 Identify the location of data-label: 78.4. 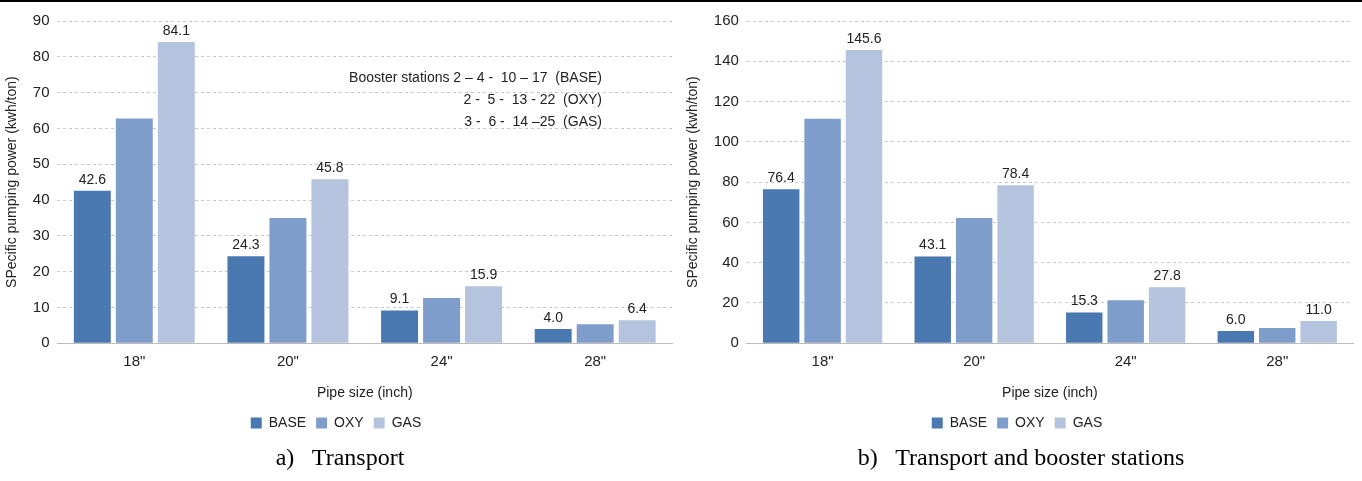
(1015, 173).